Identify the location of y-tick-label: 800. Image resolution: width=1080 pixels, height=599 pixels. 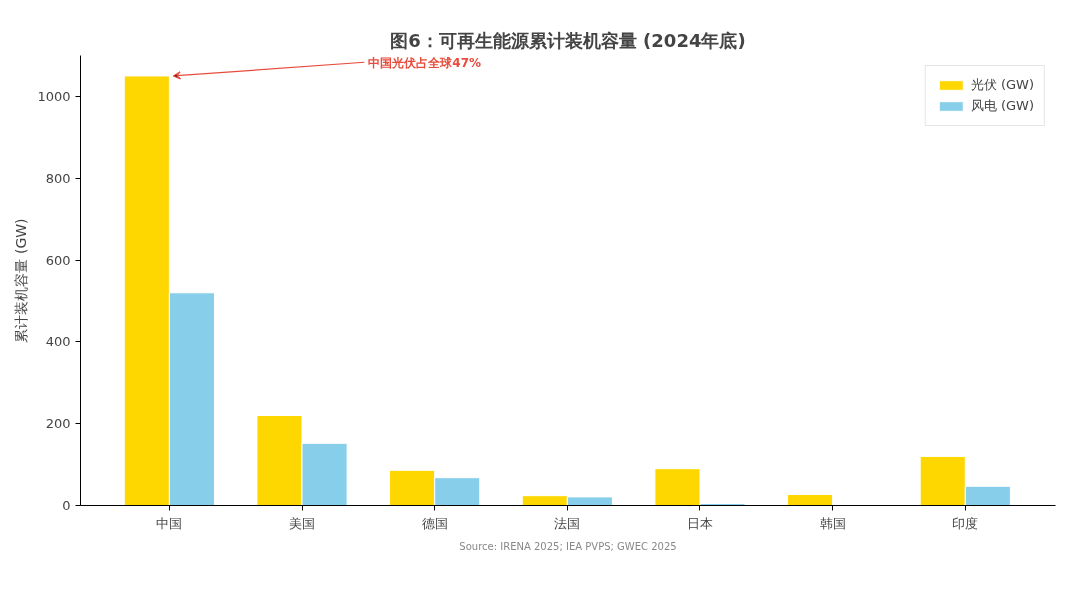
(58, 178).